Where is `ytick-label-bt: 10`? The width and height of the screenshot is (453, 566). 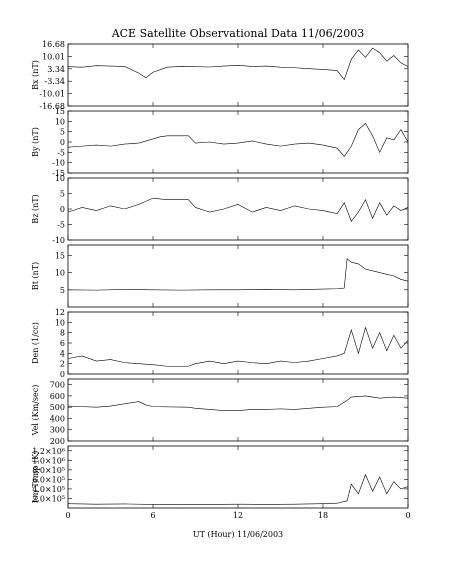
ytick-label-bt: 10 is located at coordinates (60, 273).